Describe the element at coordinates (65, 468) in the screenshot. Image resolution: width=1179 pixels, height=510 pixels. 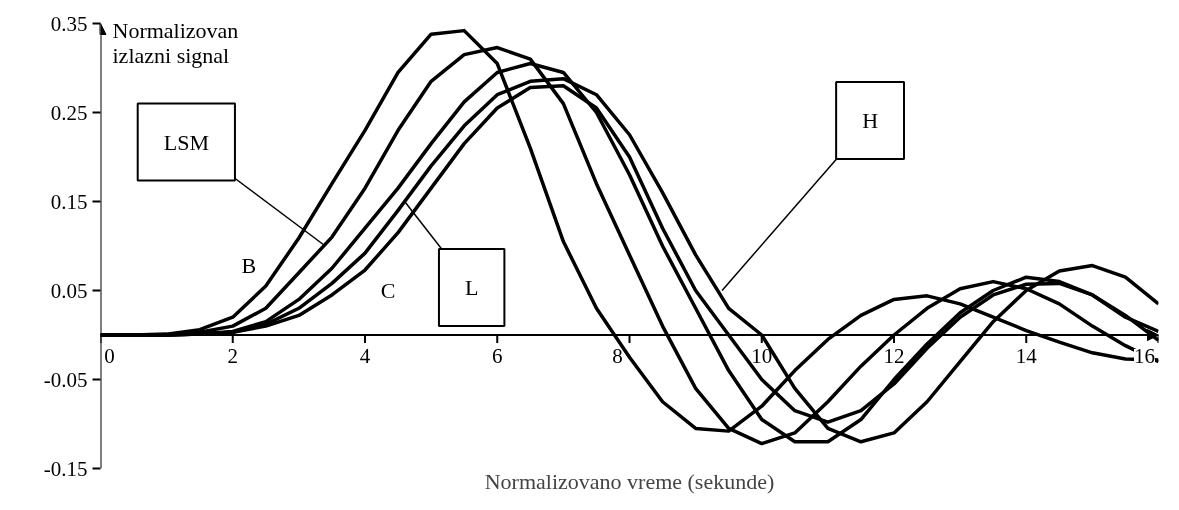
I see `y-tick-label: -0.15` at that location.